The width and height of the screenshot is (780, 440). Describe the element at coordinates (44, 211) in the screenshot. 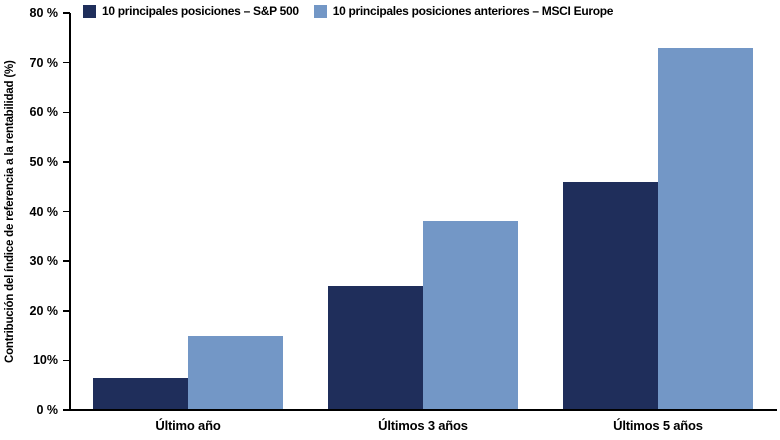

I see `y-tick-label: 40 %` at that location.